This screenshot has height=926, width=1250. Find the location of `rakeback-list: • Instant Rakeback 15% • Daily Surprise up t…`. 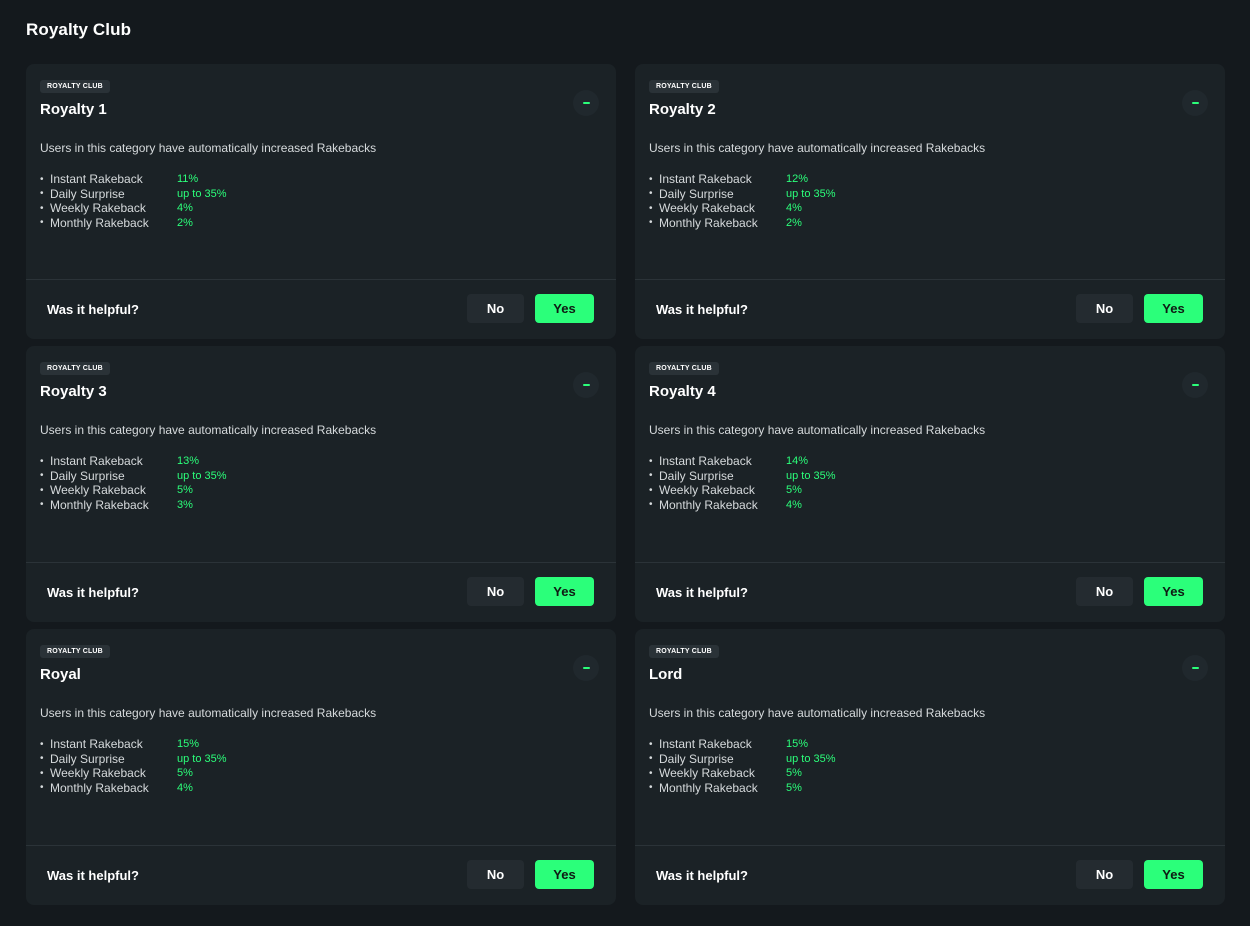

rakeback-list: • Instant Rakeback 15% • Daily Surprise up t… is located at coordinates (742, 766).